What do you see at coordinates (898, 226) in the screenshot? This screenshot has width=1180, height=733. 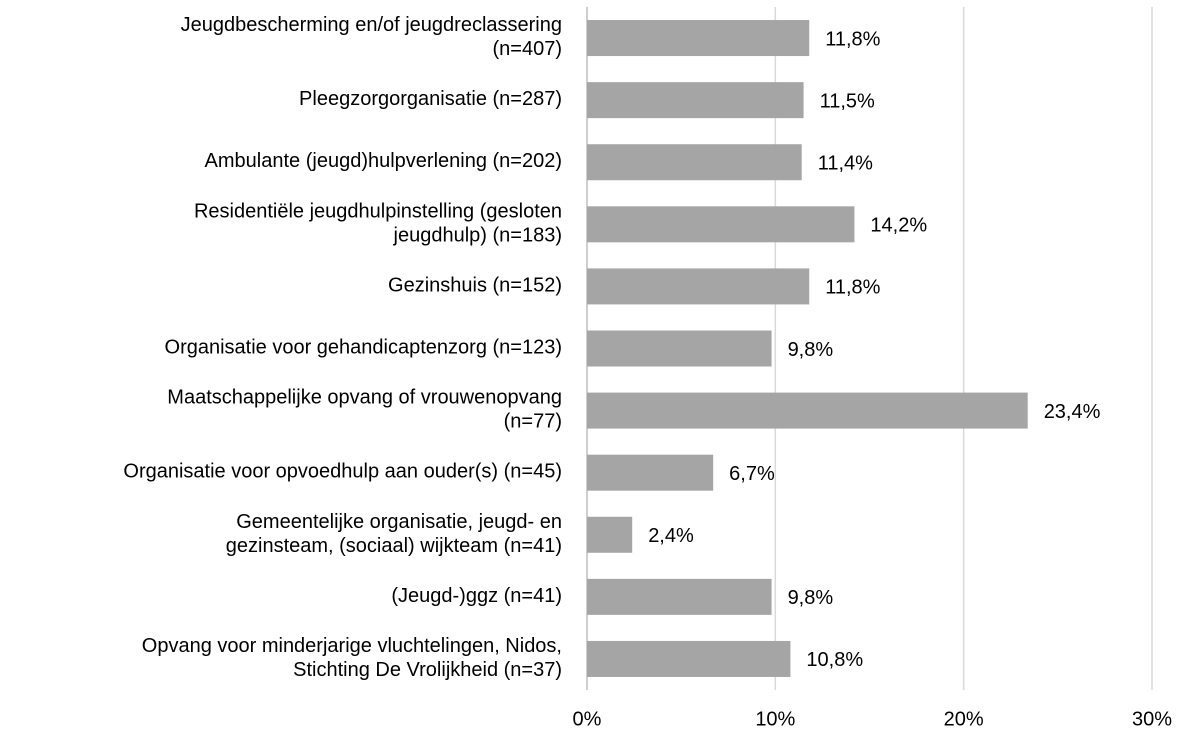 I see `value-label: 14,2%` at bounding box center [898, 226].